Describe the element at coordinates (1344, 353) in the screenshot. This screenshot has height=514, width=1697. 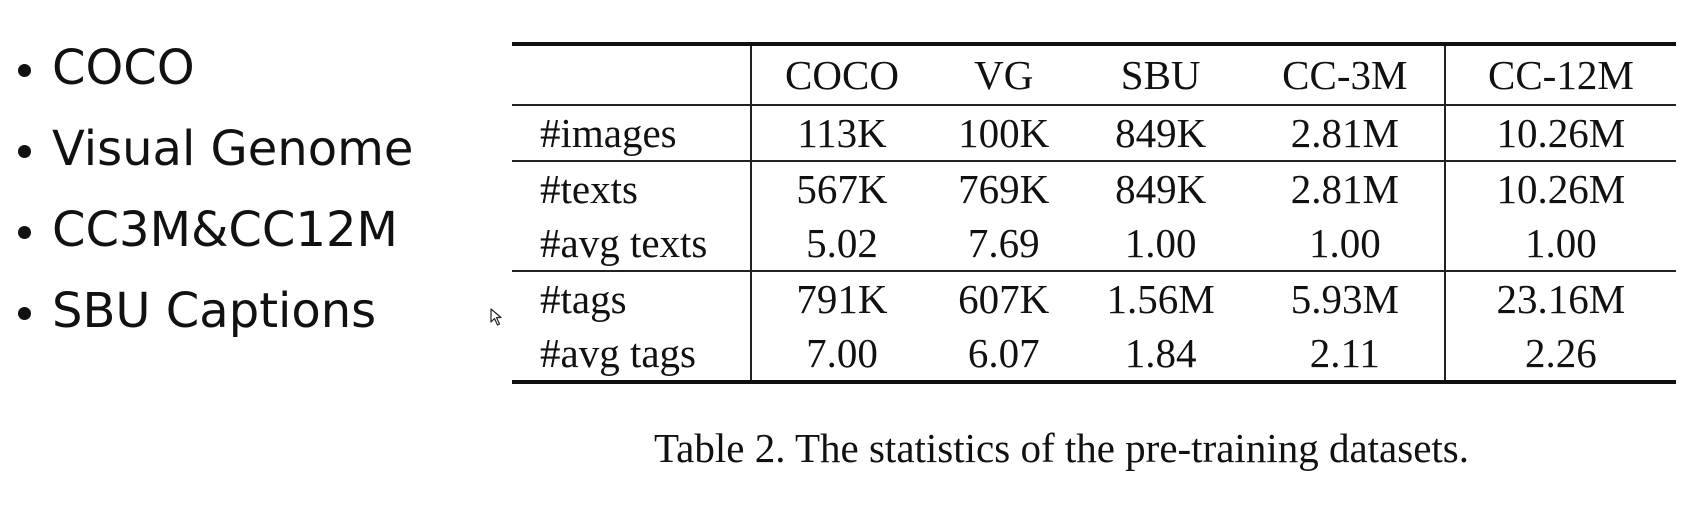
I see `table-cell: 2.11` at that location.